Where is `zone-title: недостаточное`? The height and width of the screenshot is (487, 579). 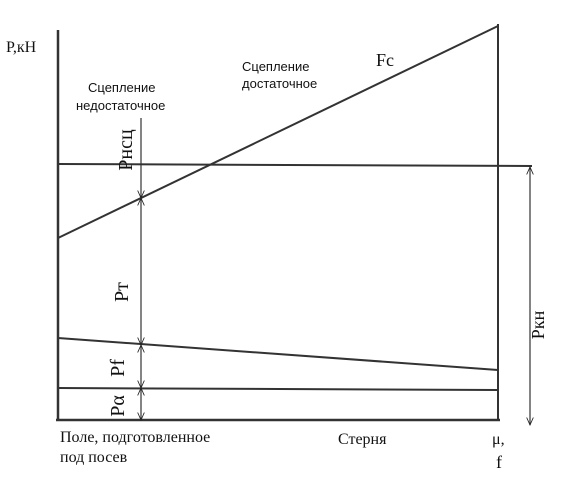 zone-title: недостаточное is located at coordinates (120, 105).